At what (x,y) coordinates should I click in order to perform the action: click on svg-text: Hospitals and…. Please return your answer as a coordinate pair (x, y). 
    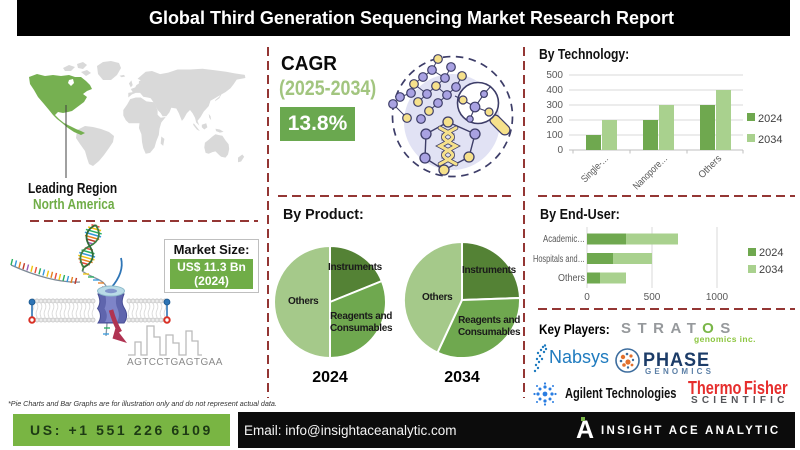
    Looking at the image, I should click on (559, 259).